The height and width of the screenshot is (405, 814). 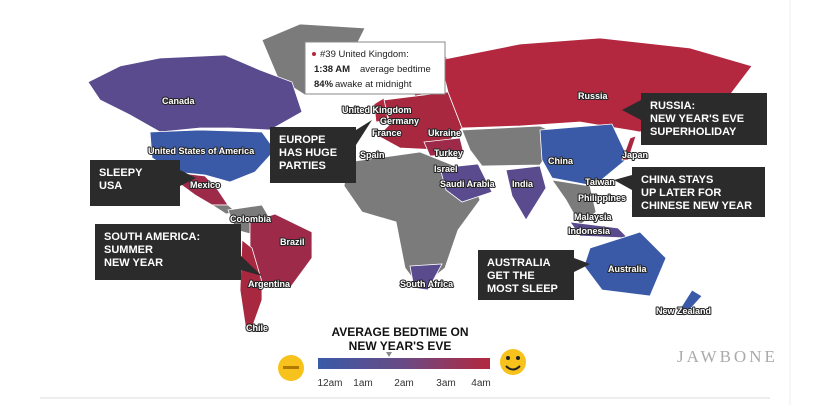 I want to click on tooltip-text: average bedtime, so click(x=395, y=69).